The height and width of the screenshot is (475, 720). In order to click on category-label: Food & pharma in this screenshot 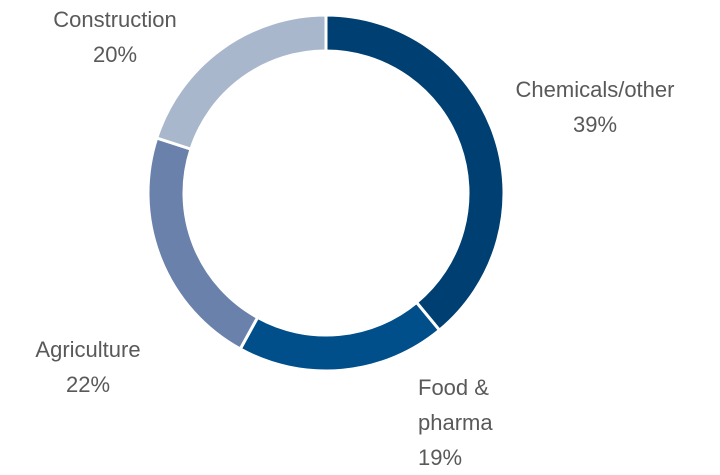, I will do `click(455, 405)`.